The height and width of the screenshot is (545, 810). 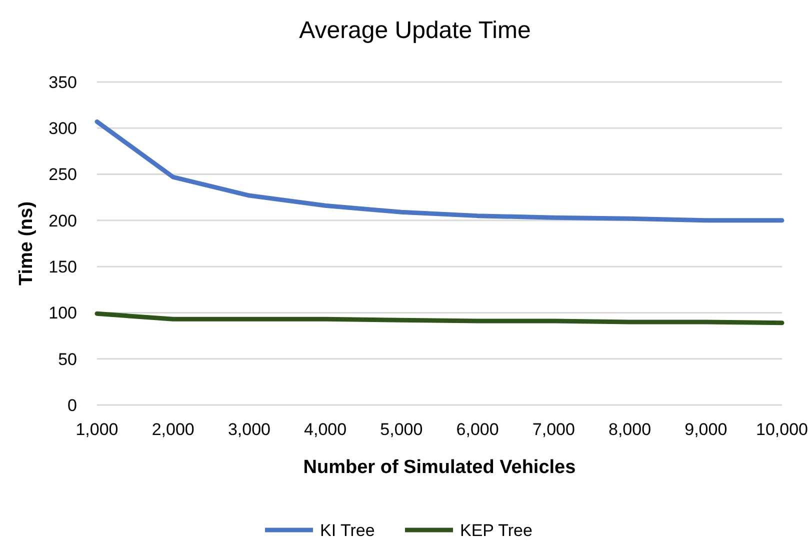 I want to click on y-tick-label: 250, so click(x=62, y=174).